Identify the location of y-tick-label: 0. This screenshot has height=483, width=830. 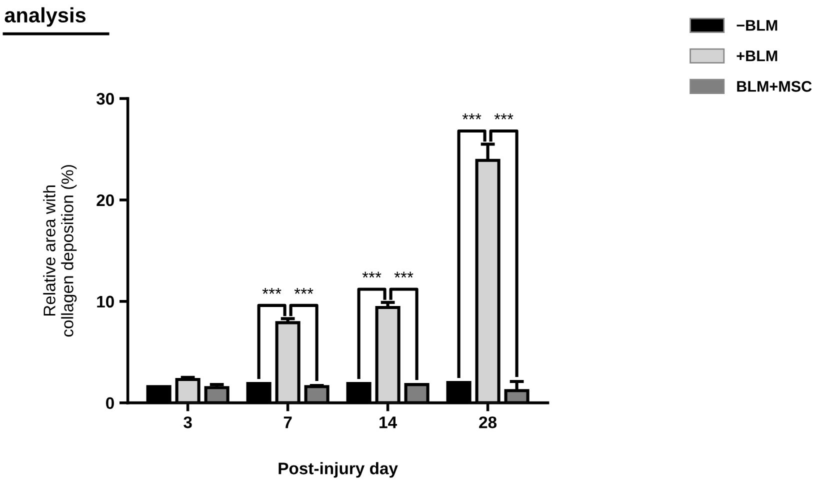
(110, 403).